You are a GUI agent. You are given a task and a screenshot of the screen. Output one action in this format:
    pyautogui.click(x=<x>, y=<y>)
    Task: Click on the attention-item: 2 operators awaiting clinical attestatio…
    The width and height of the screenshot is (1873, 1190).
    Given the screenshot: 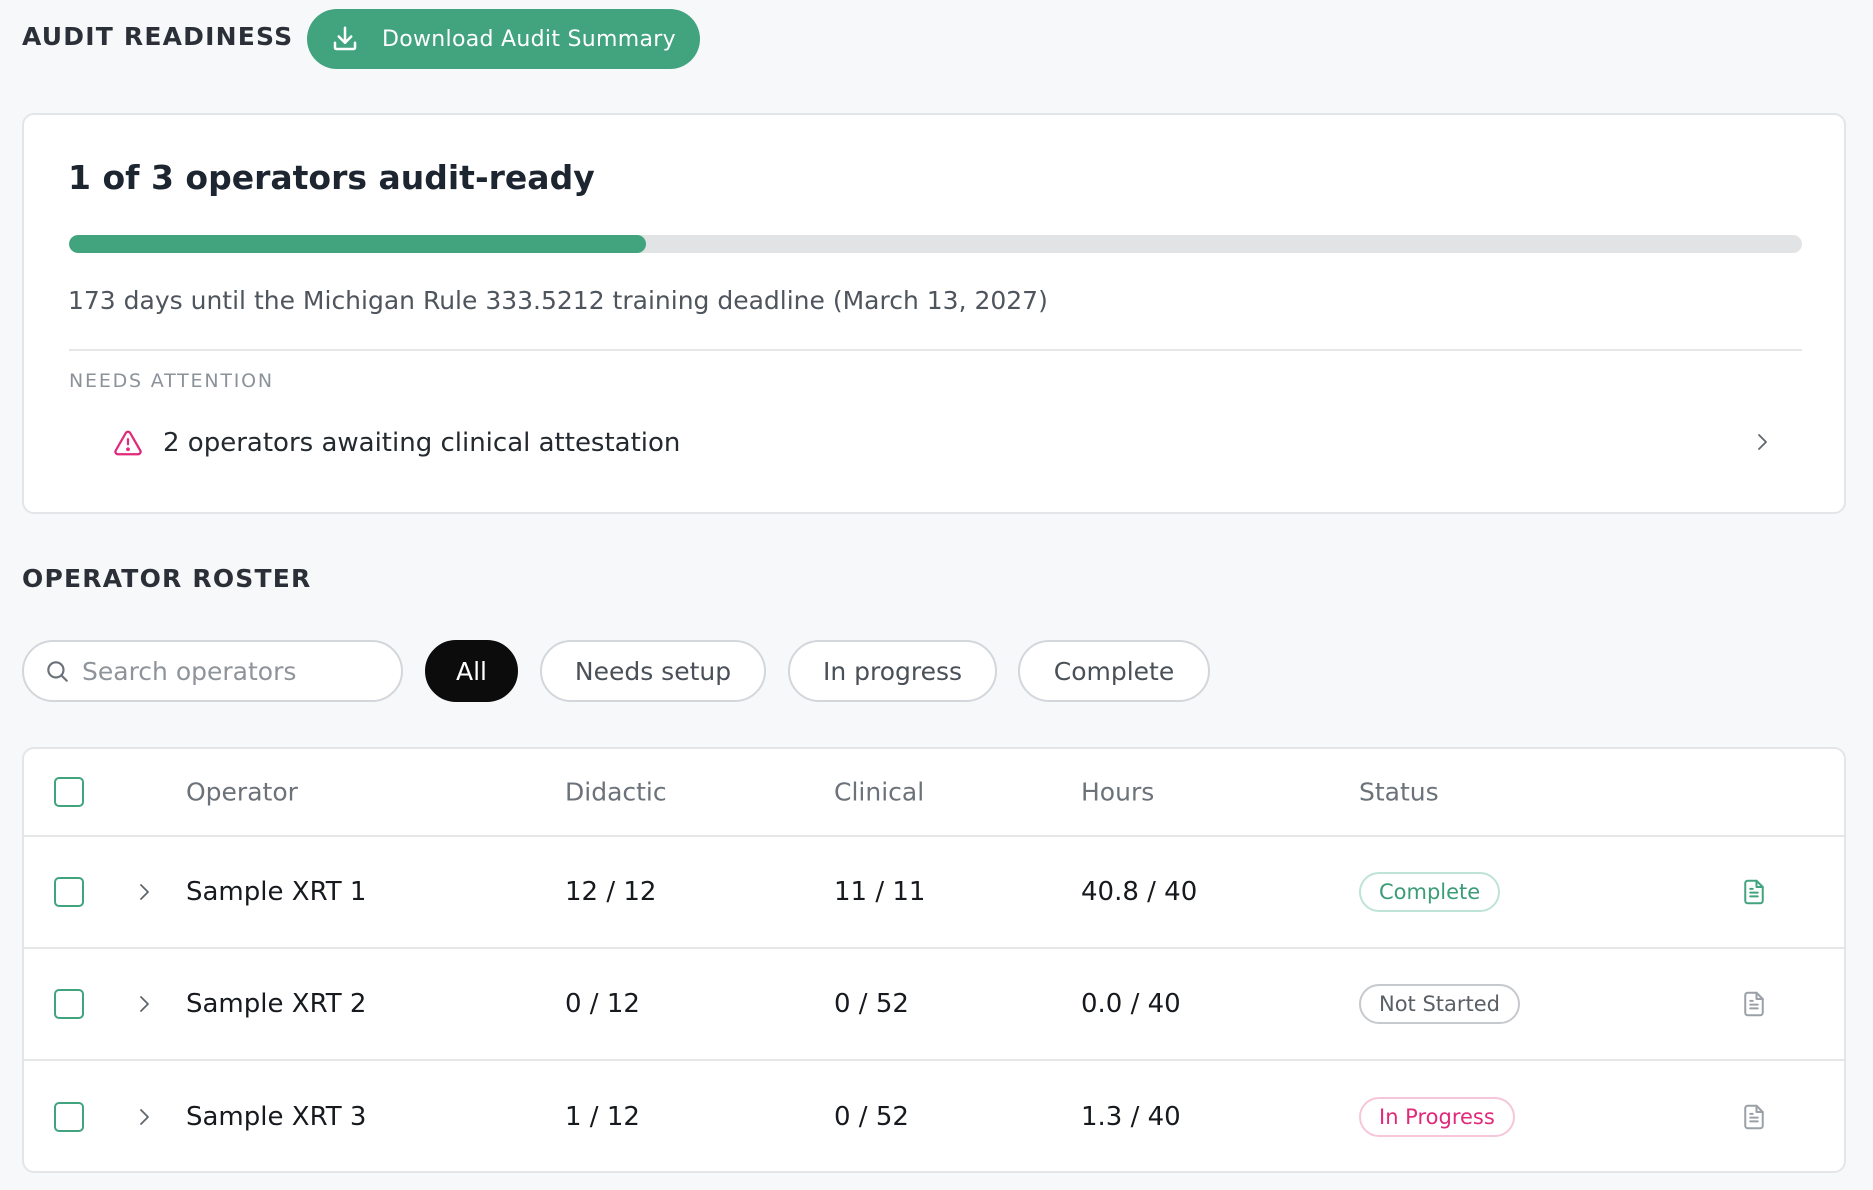 What is the action you would take?
    pyautogui.click(x=935, y=443)
    